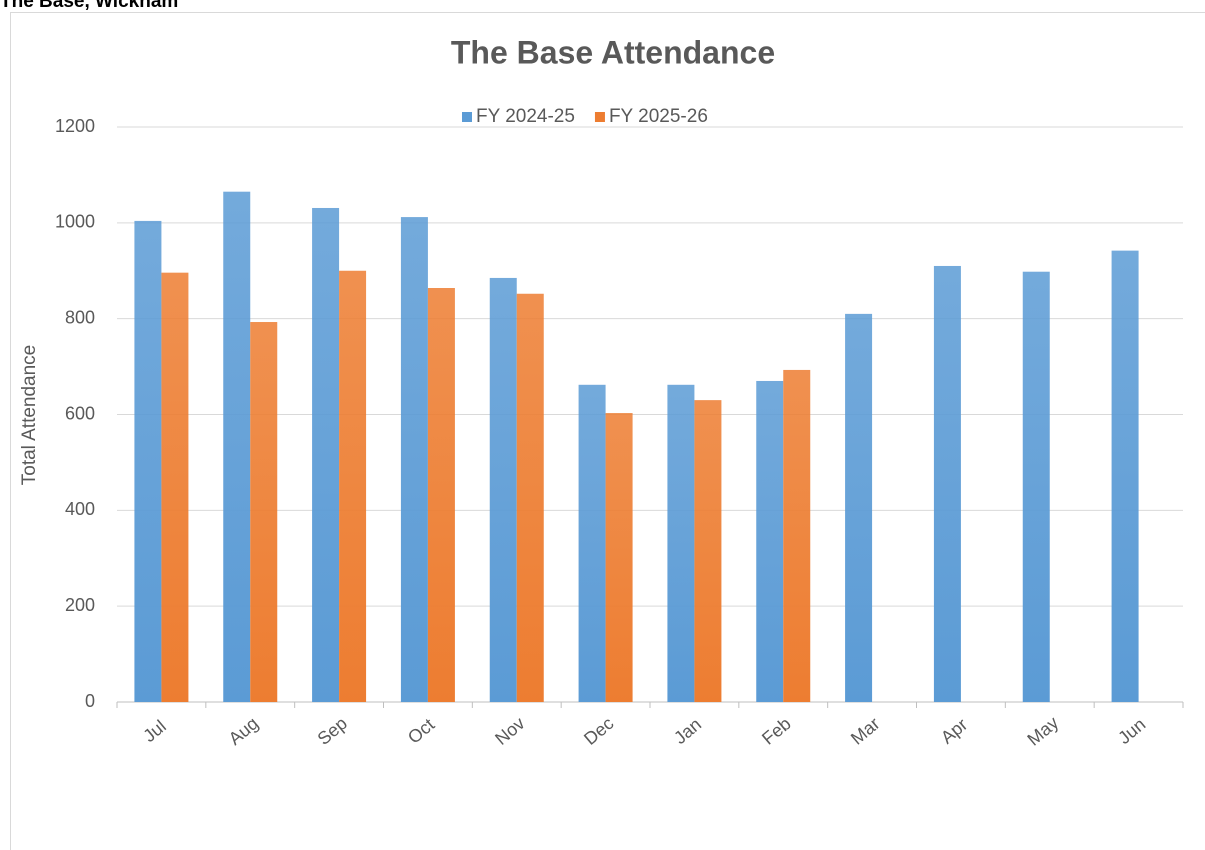 Image resolution: width=1205 pixels, height=850 pixels. Describe the element at coordinates (75, 126) in the screenshot. I see `y-tick-label: 1200` at that location.